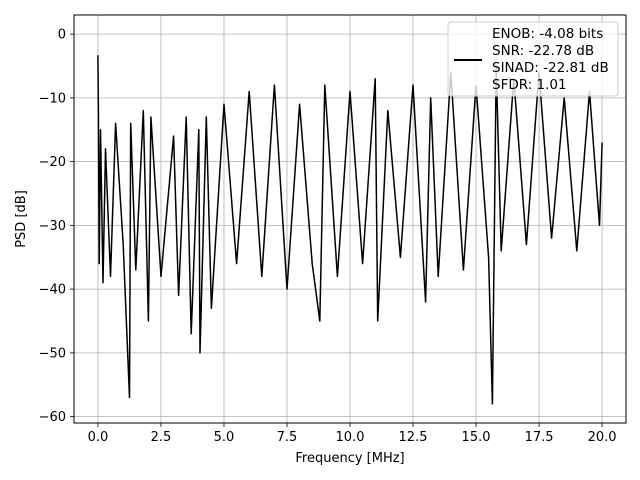  What do you see at coordinates (287, 437) in the screenshot?
I see `x-tick-label: 7.5` at bounding box center [287, 437].